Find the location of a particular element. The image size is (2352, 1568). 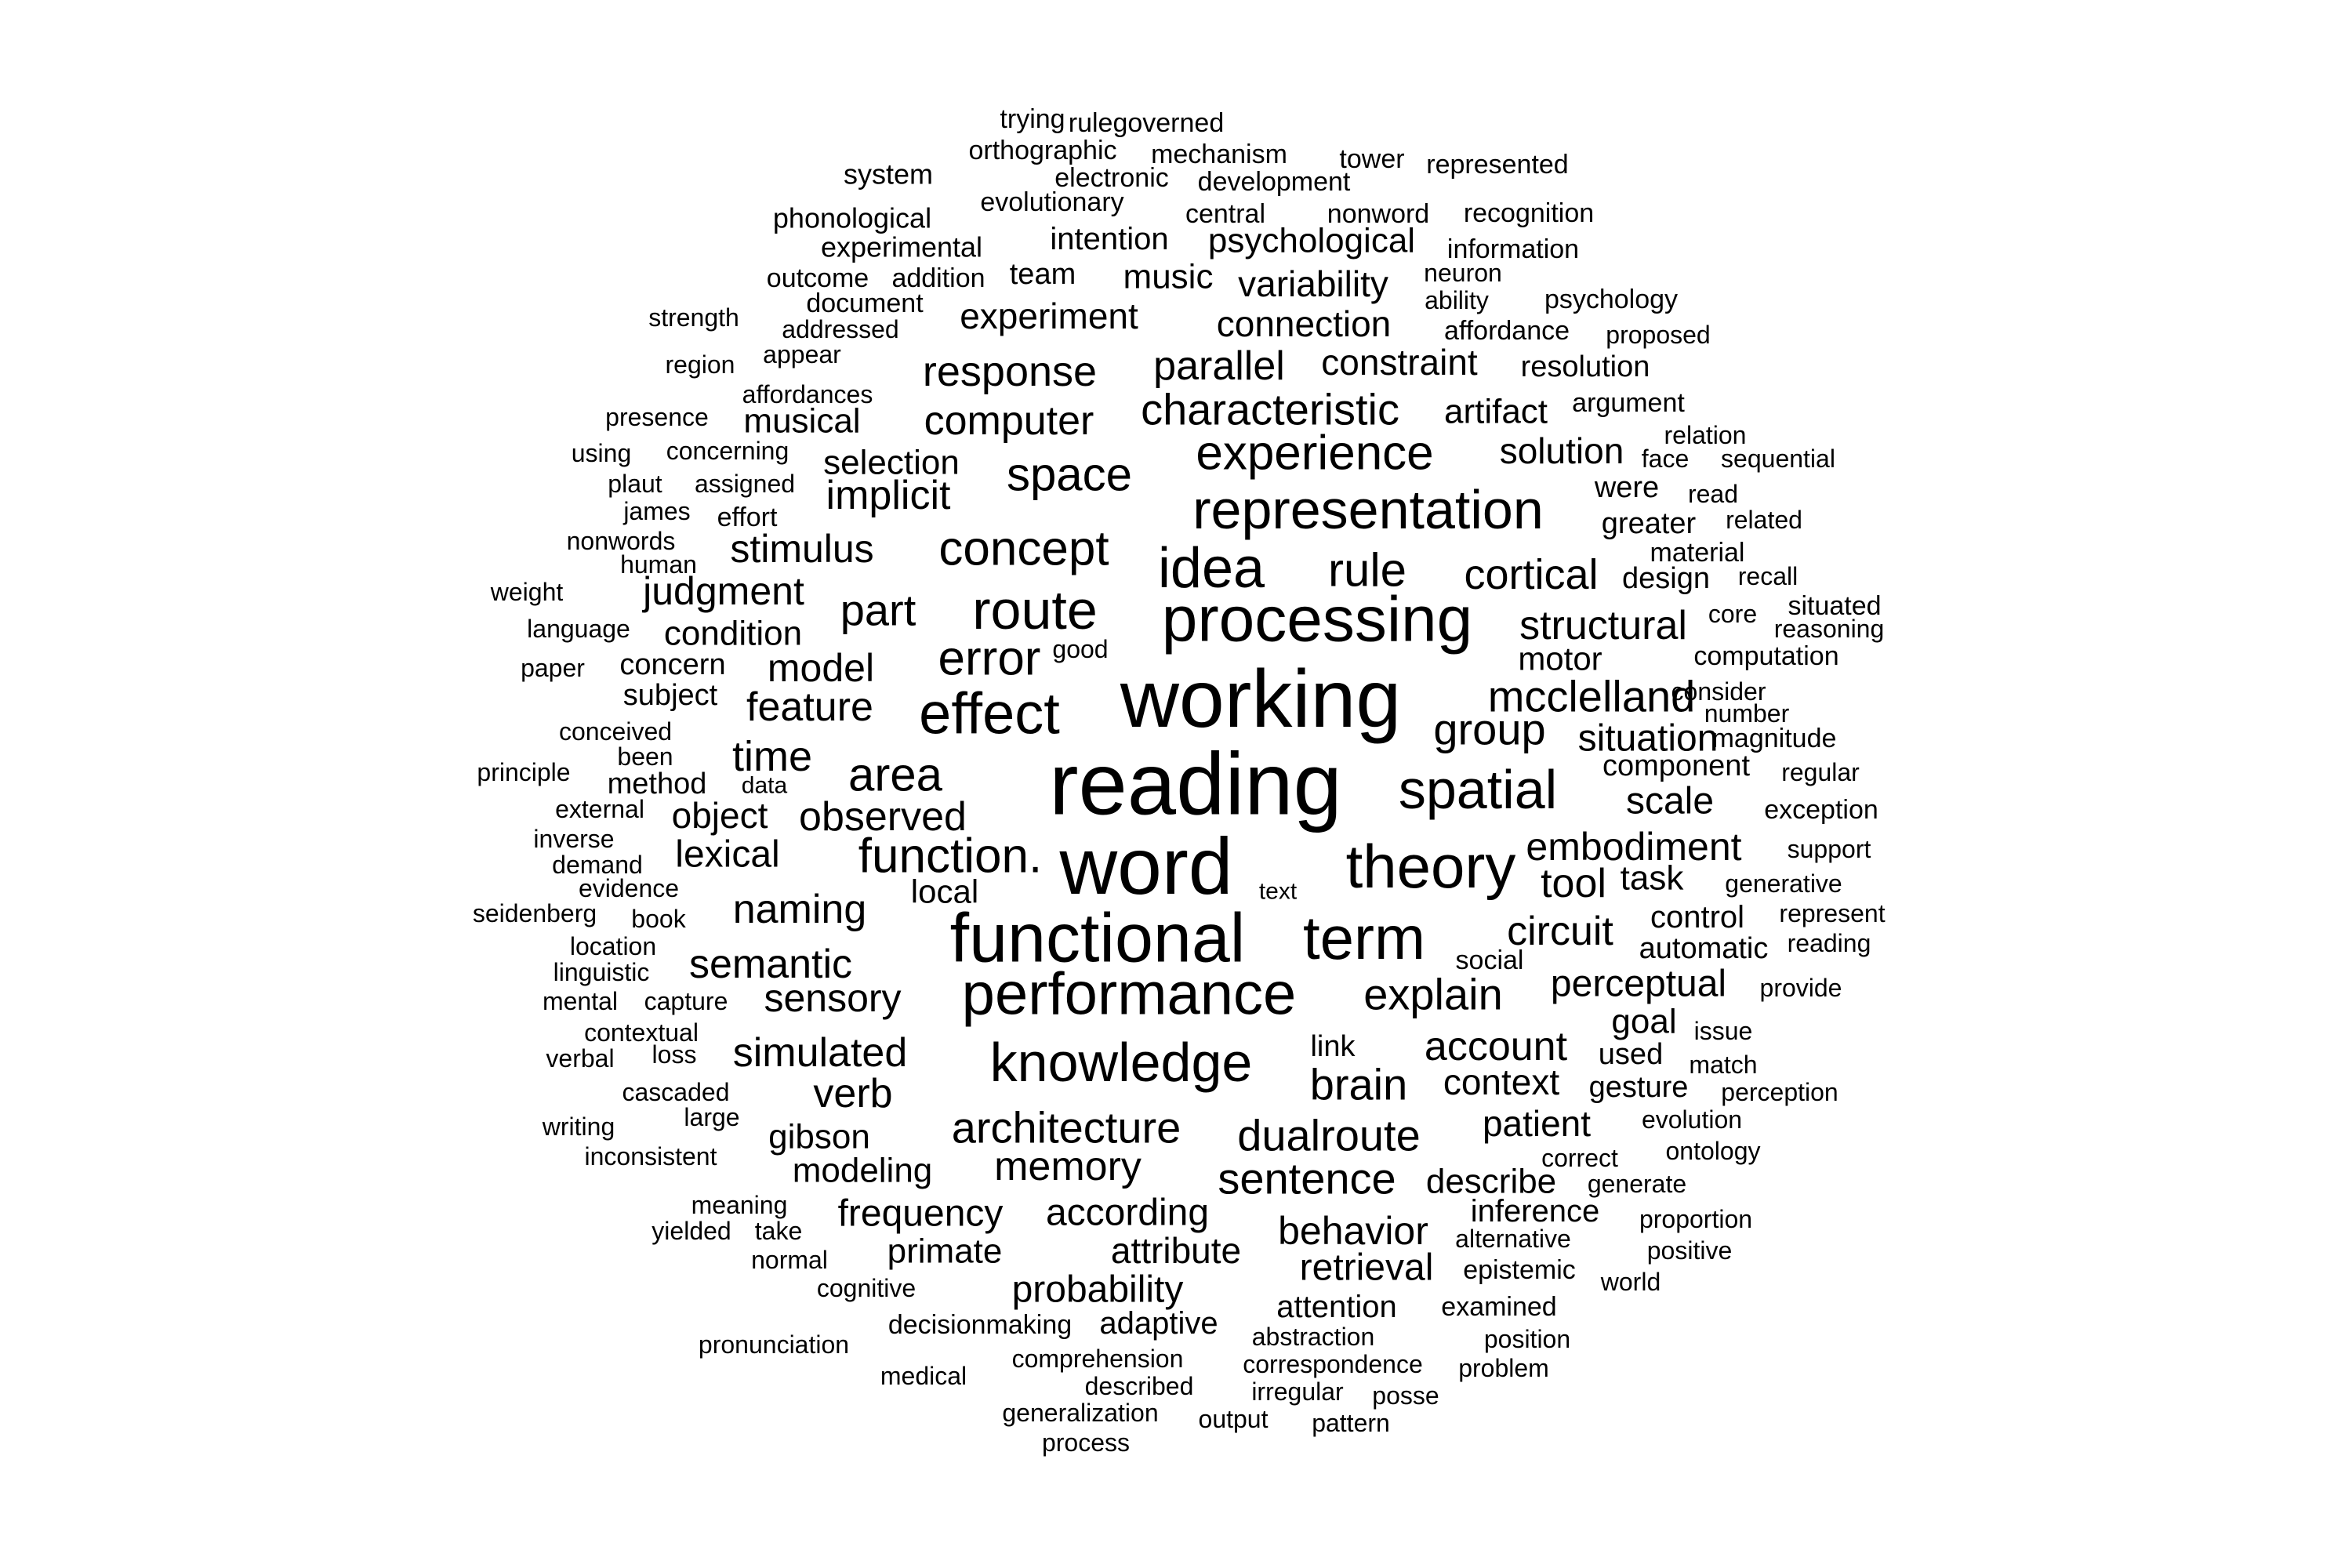

word-characteristic: characteristic is located at coordinates (1270, 409).